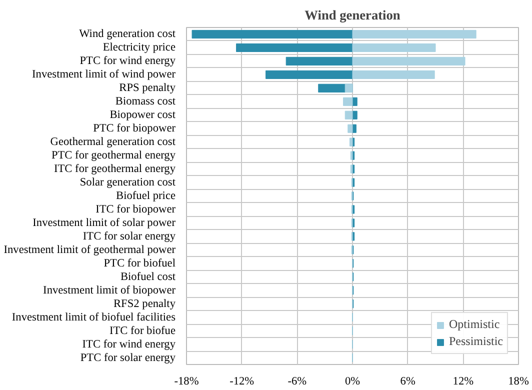 The height and width of the screenshot is (390, 532). Describe the element at coordinates (187, 382) in the screenshot. I see `x-tick-label: -18%` at that location.